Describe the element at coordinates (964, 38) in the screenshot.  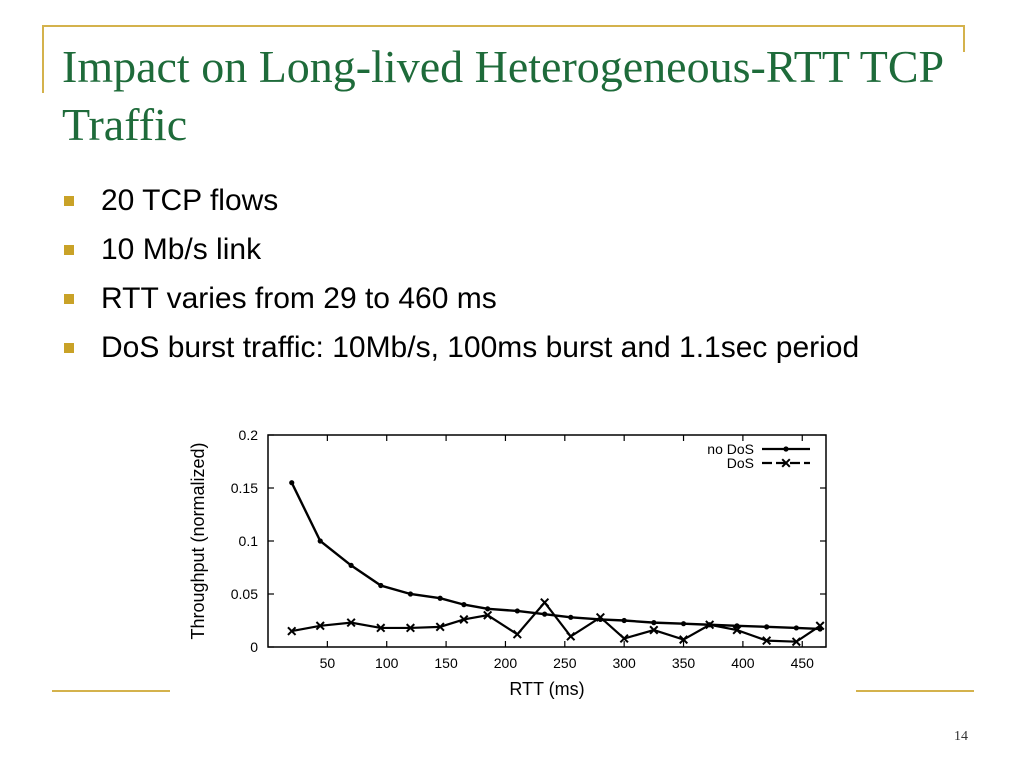
I see `frame-right-line` at that location.